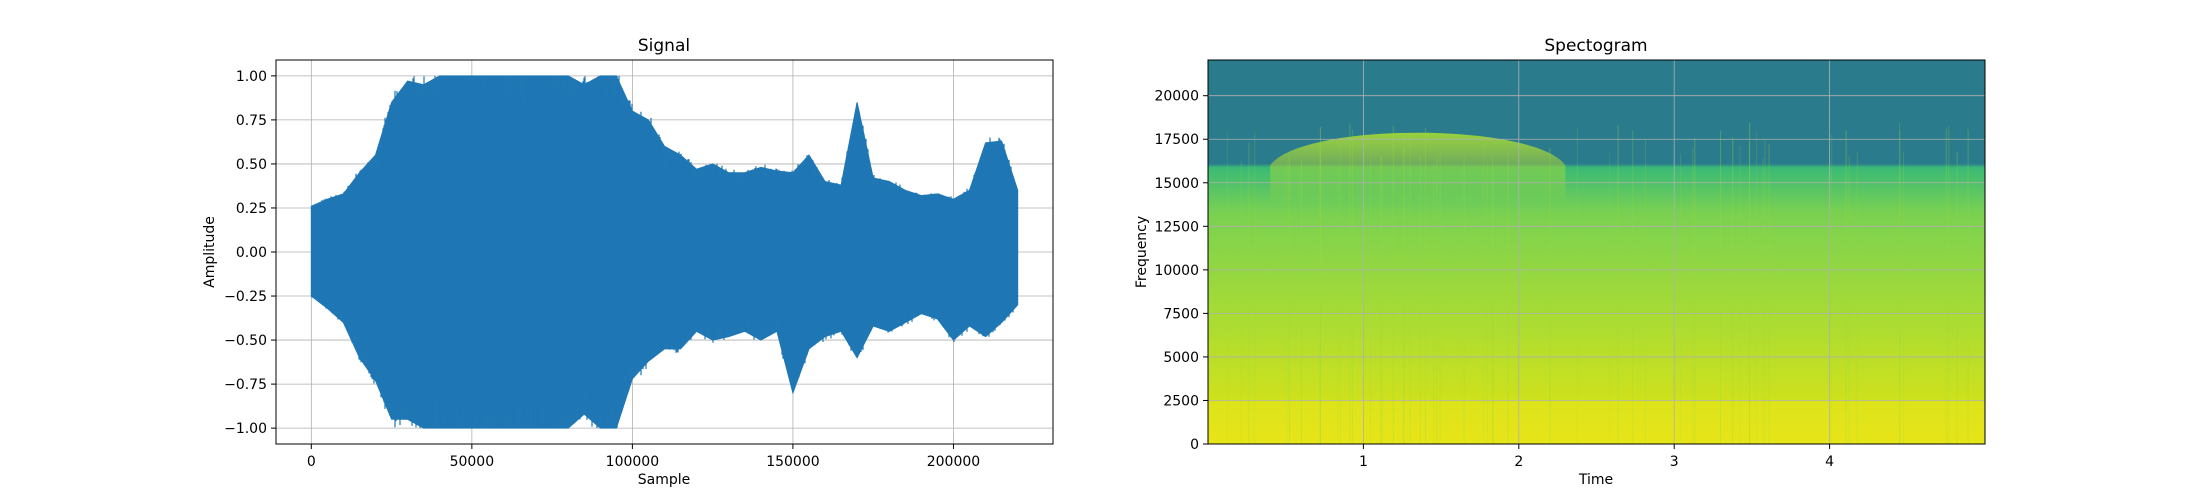 The image size is (2200, 500). I want to click on signal-y-tick-label: 1.00, so click(251, 77).